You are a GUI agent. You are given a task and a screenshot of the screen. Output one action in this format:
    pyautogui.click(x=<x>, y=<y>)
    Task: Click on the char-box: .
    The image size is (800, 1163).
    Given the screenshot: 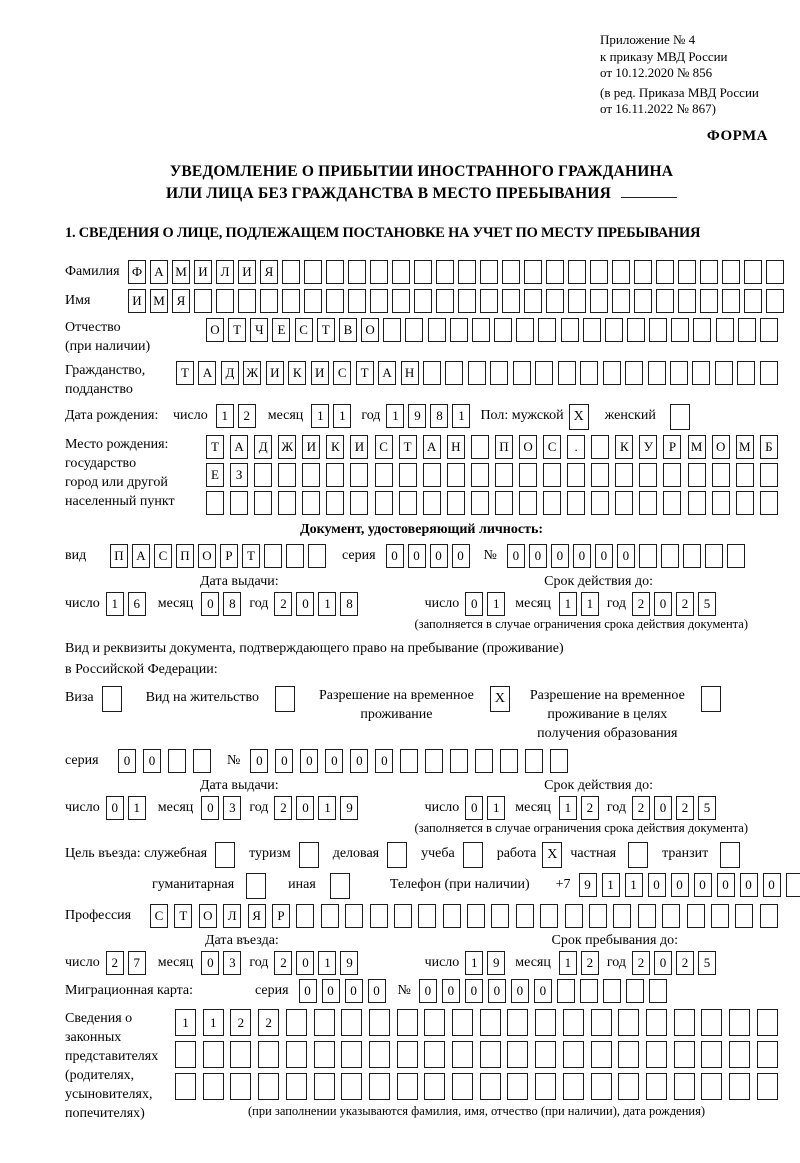 What is the action you would take?
    pyautogui.click(x=576, y=446)
    